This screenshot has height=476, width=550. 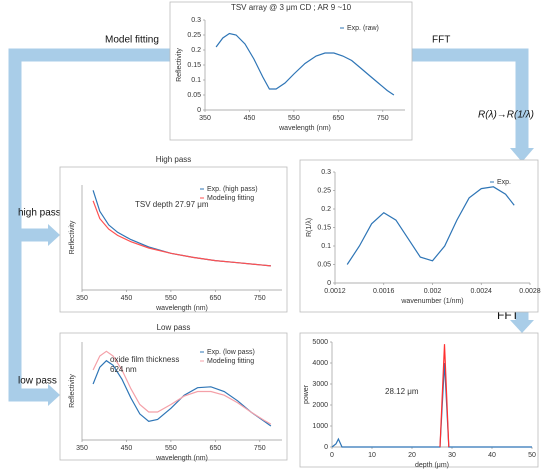 What do you see at coordinates (492, 455) in the screenshot?
I see `x-tick-label: 40` at bounding box center [492, 455].